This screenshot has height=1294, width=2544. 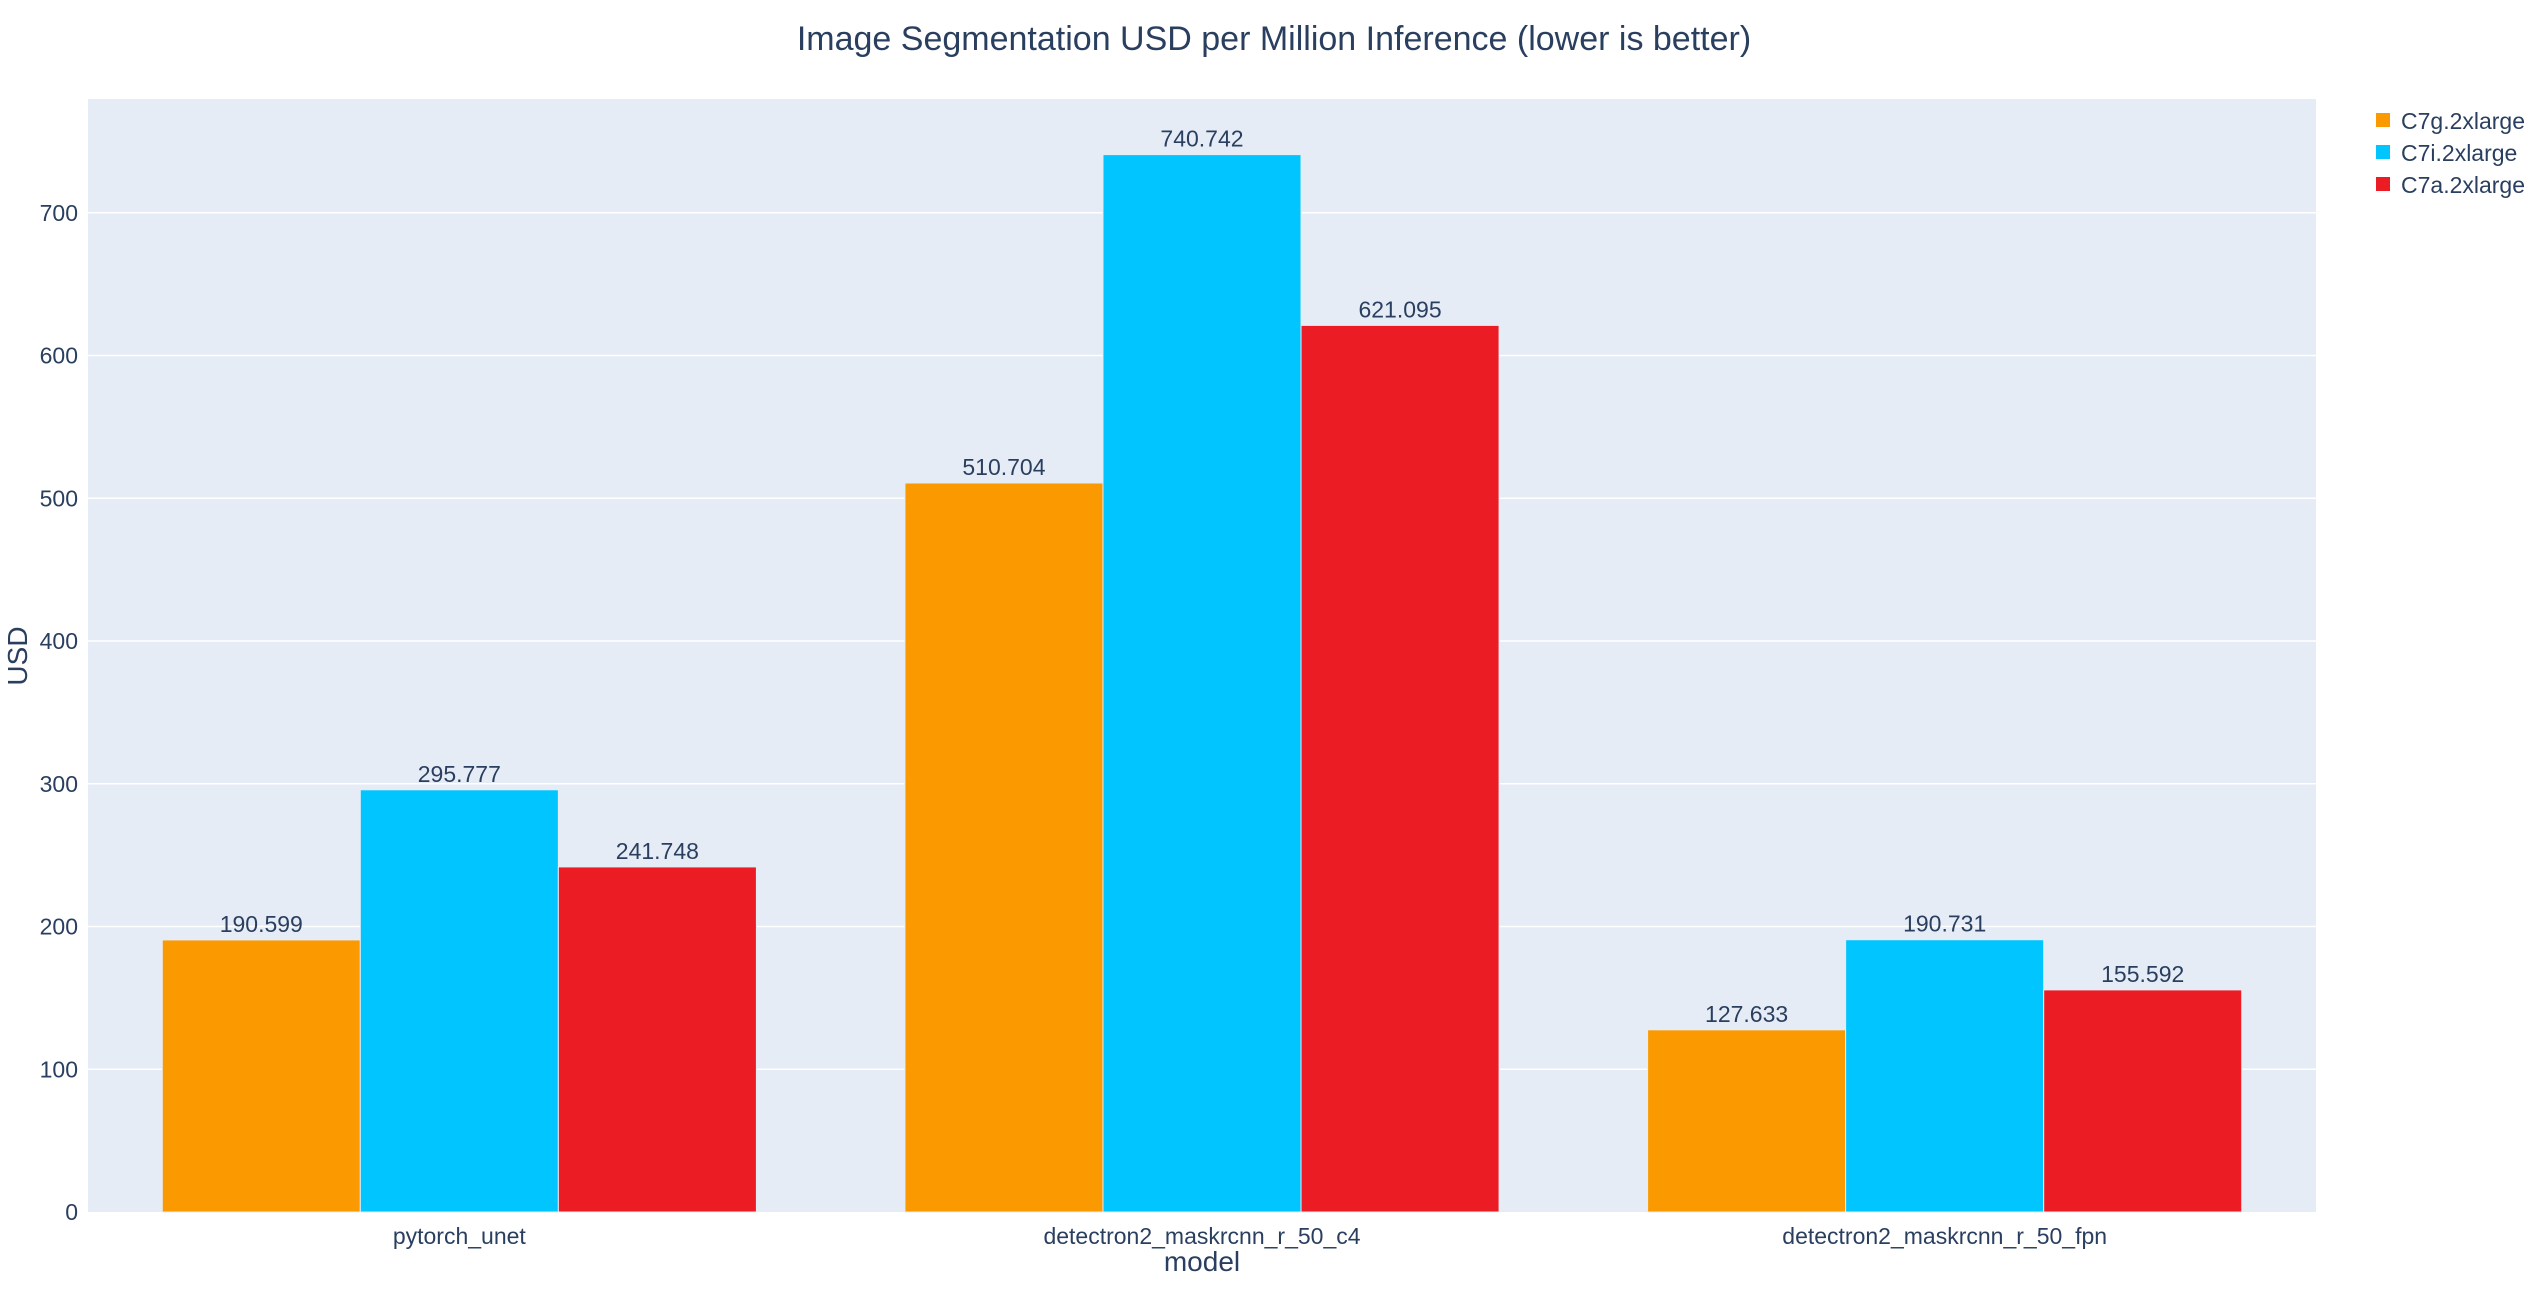 I want to click on x-tick-label: detectron2_maskrcnn_r_50_c4, so click(x=1201, y=1236).